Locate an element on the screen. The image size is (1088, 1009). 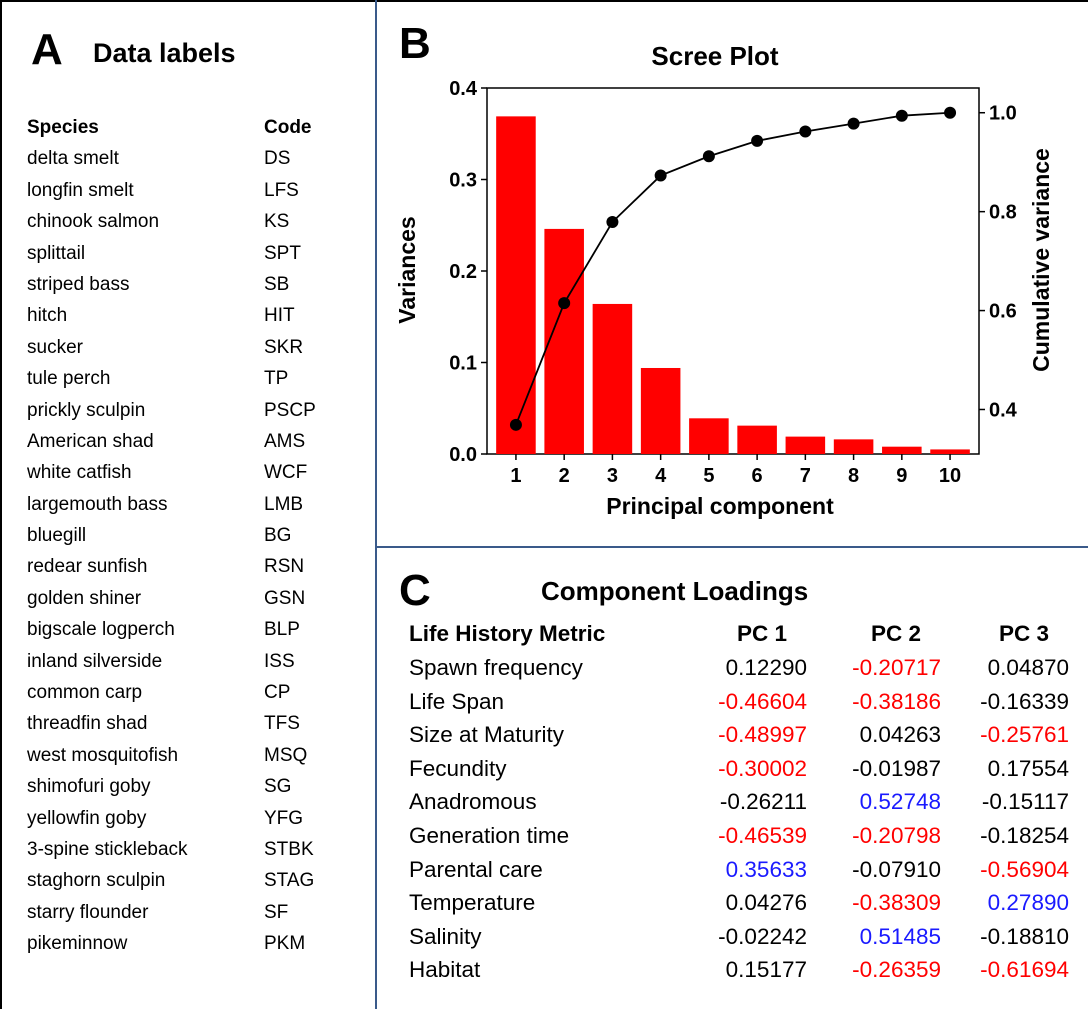
x-tick-label: 1 is located at coordinates (515, 476).